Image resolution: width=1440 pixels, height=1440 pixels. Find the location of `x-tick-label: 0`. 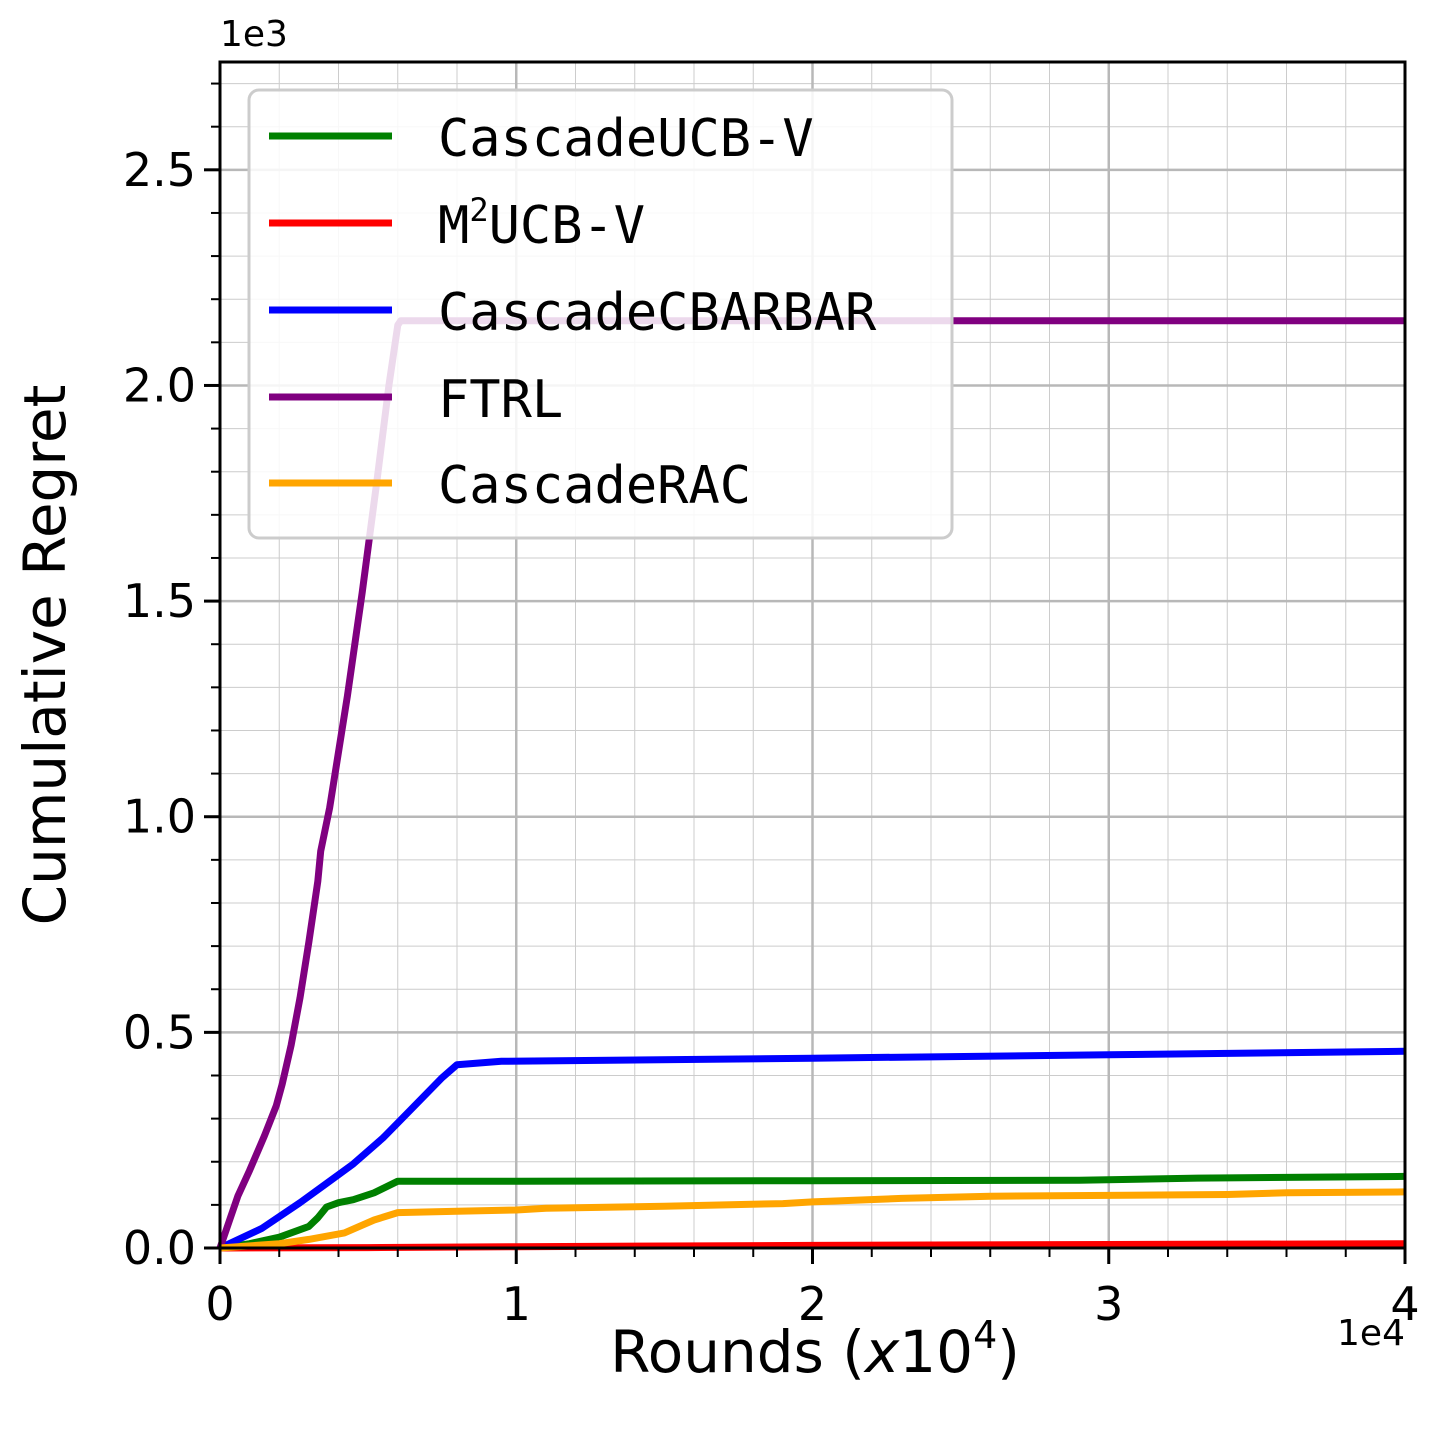

x-tick-label: 0 is located at coordinates (219, 1304).